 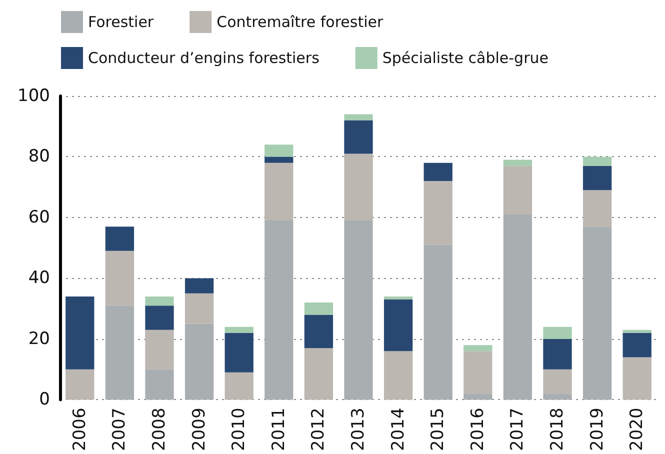 I want to click on x-tick-label: 2015, so click(x=438, y=429).